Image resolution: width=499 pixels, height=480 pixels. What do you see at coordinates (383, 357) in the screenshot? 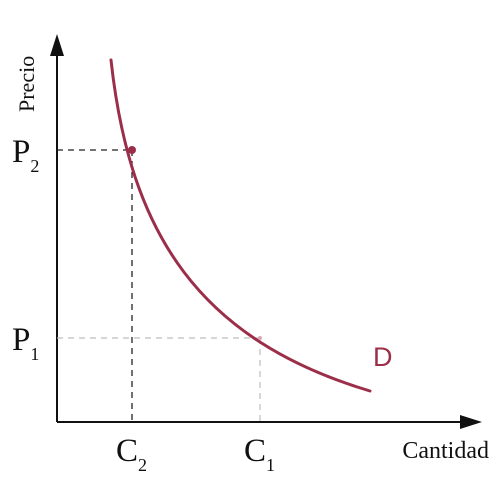
I see `curve-label-d: D` at bounding box center [383, 357].